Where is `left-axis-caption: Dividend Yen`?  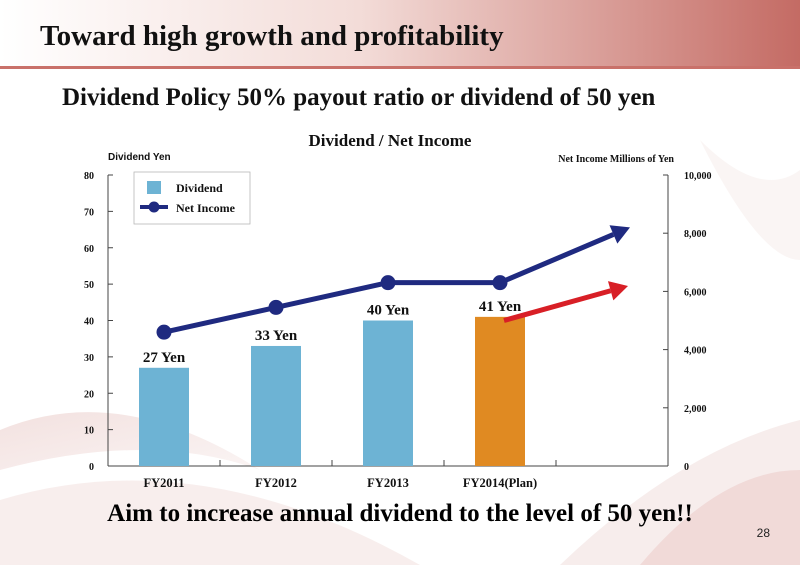 left-axis-caption: Dividend Yen is located at coordinates (139, 157).